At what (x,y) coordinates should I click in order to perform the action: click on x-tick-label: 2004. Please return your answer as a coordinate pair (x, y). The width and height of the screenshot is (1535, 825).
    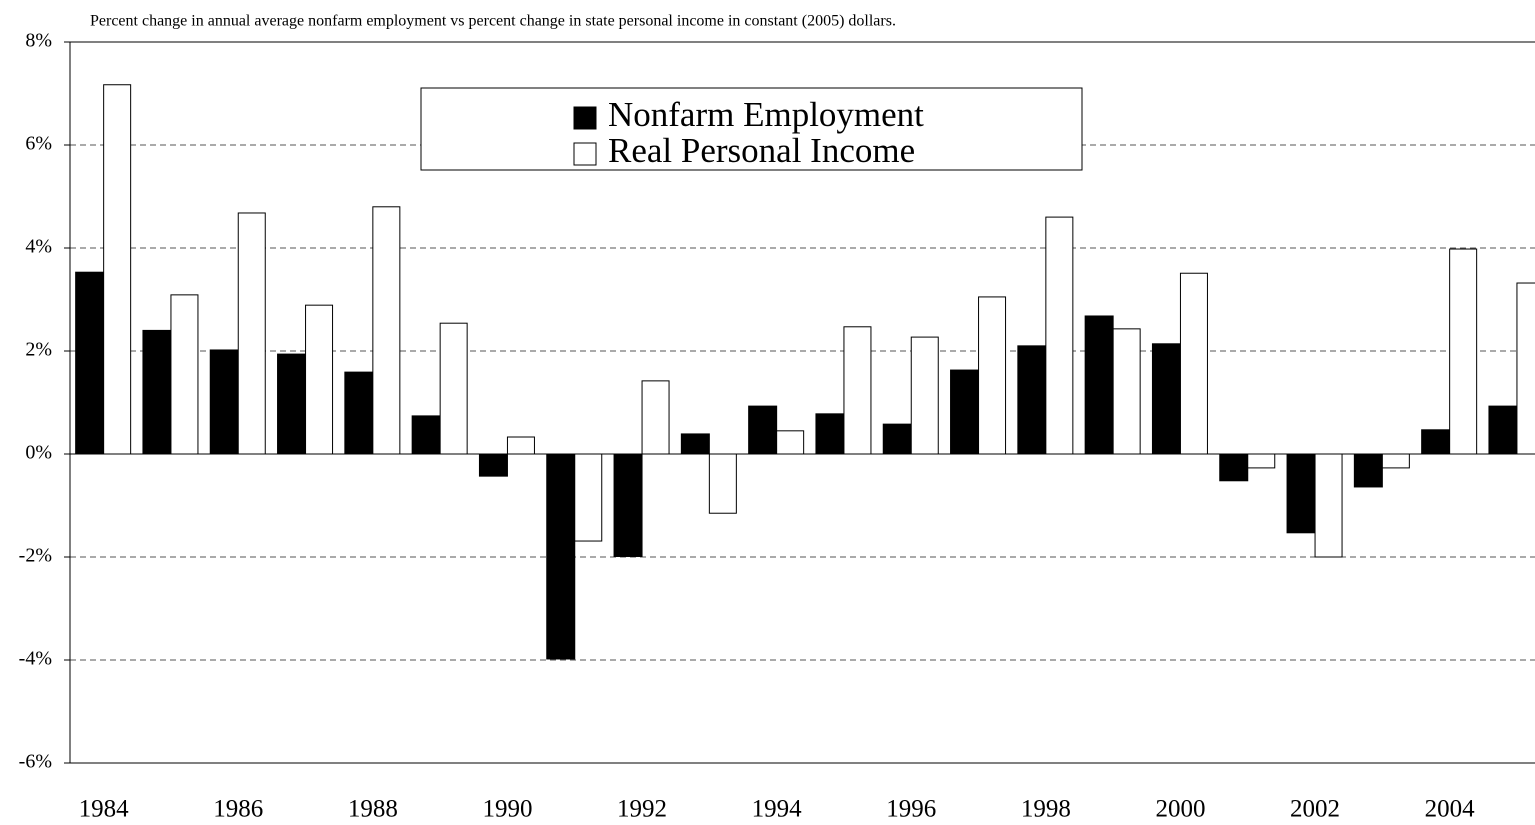
    Looking at the image, I should click on (1450, 809).